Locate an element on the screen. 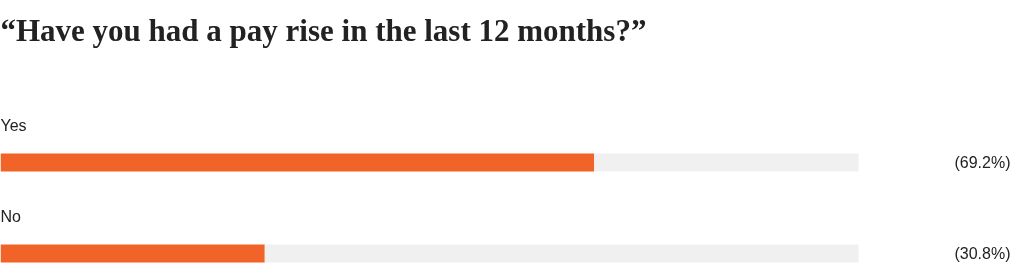 The image size is (1024, 280). y-tick-label: No is located at coordinates (11, 216).